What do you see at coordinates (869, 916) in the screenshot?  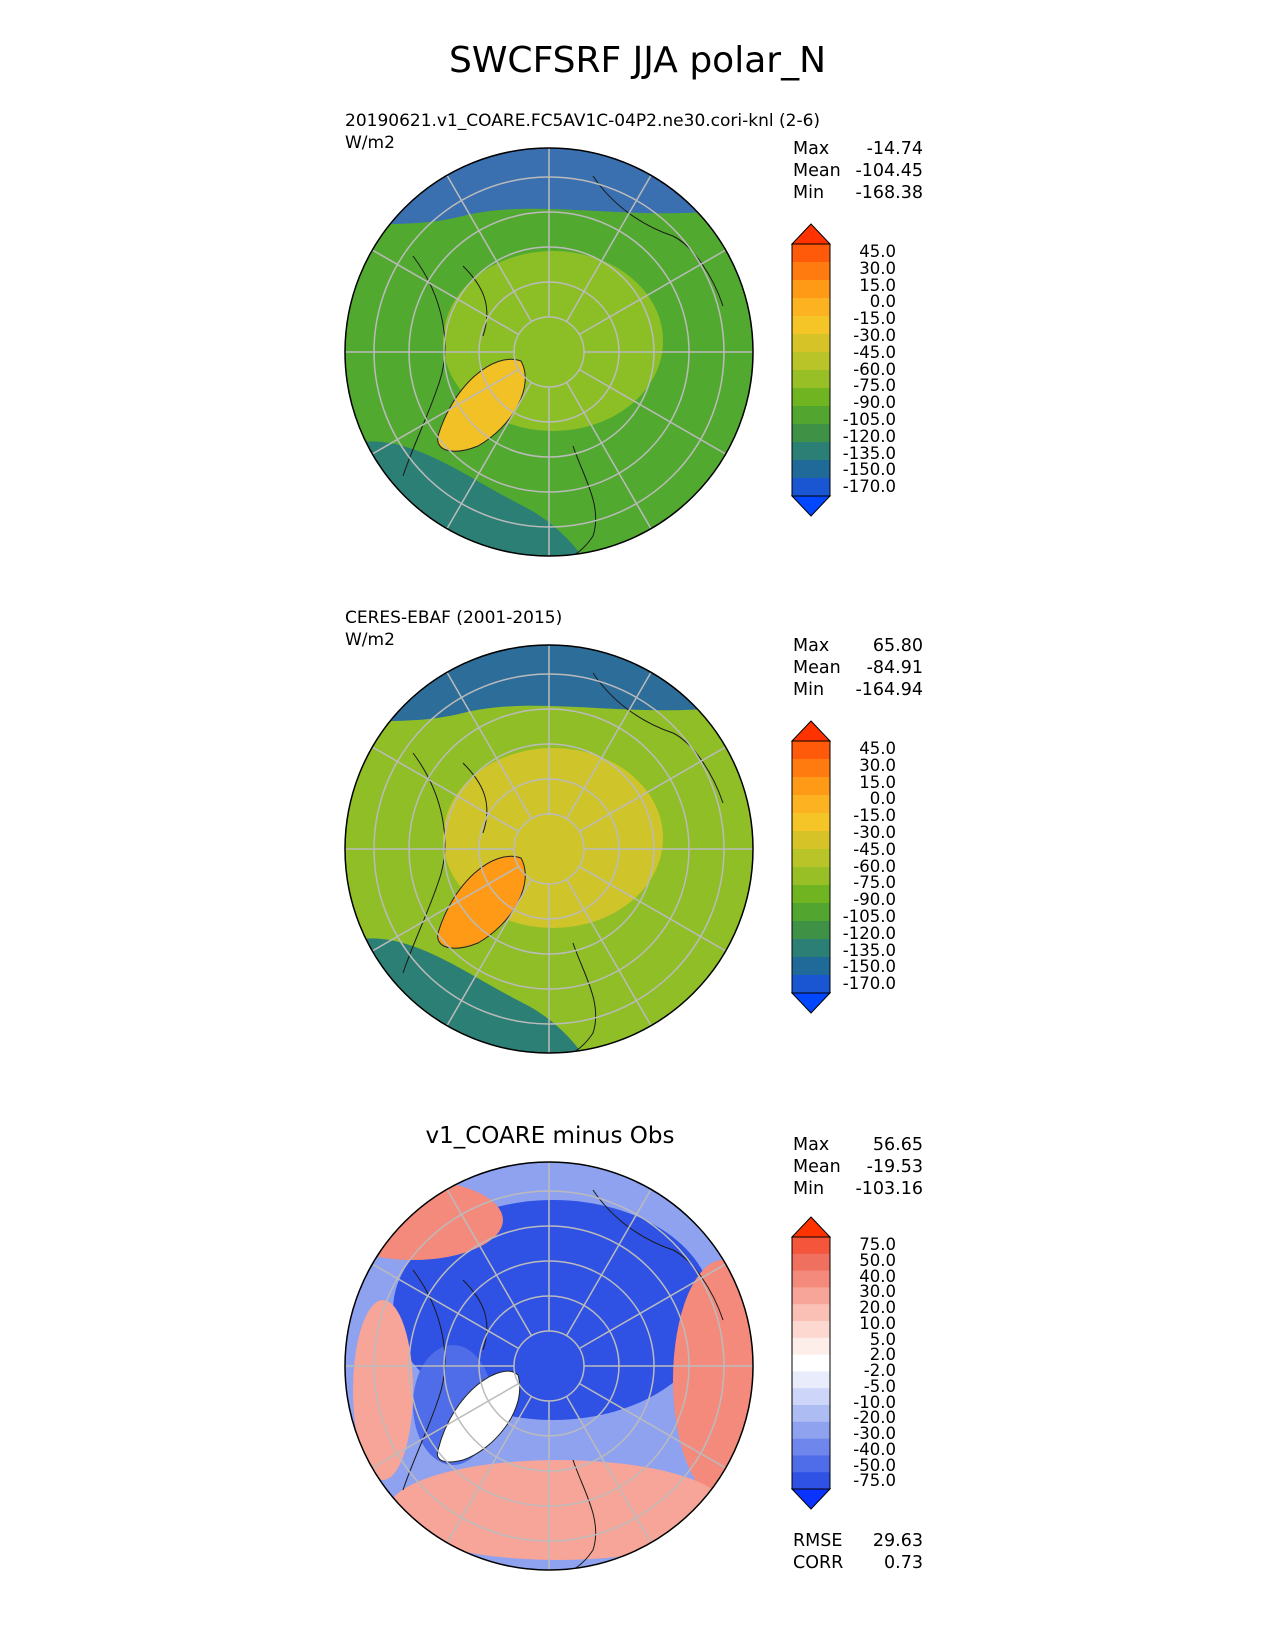 I see `colorbar-tick-label: -105.0` at bounding box center [869, 916].